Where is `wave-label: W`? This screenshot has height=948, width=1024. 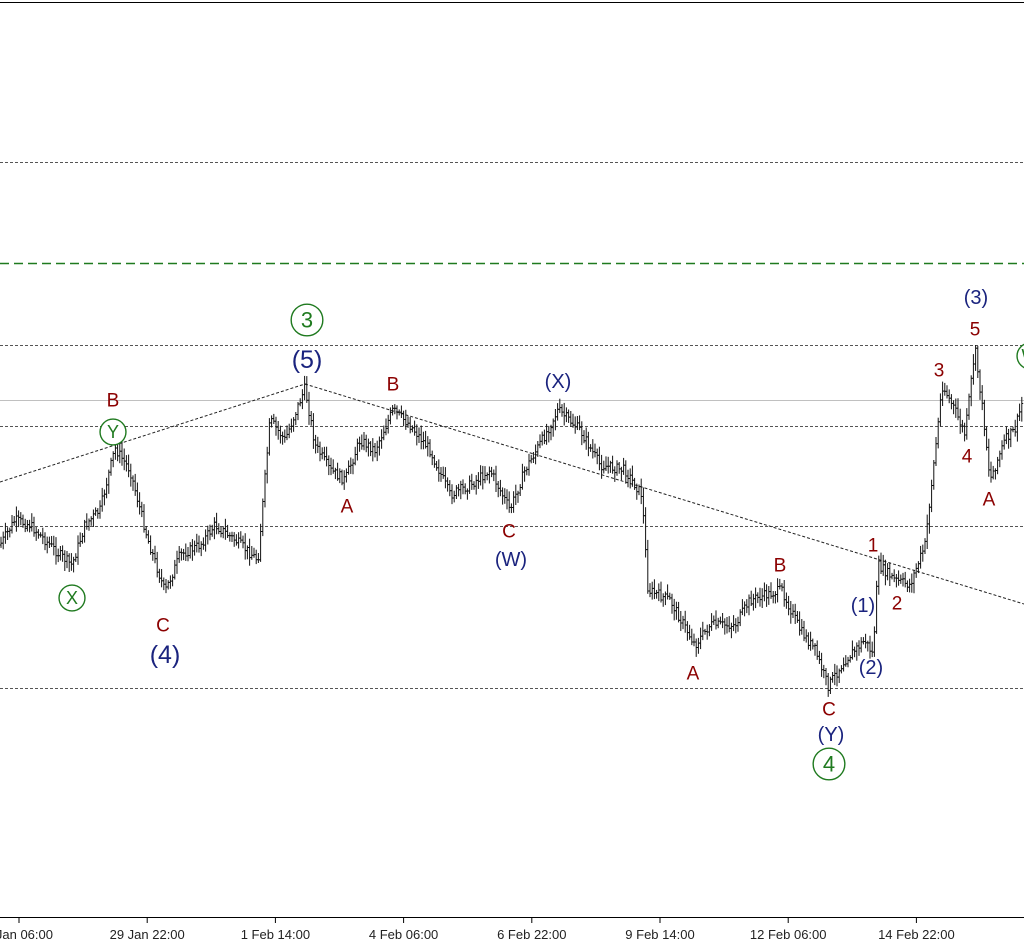
wave-label: W is located at coordinates (1023, 356).